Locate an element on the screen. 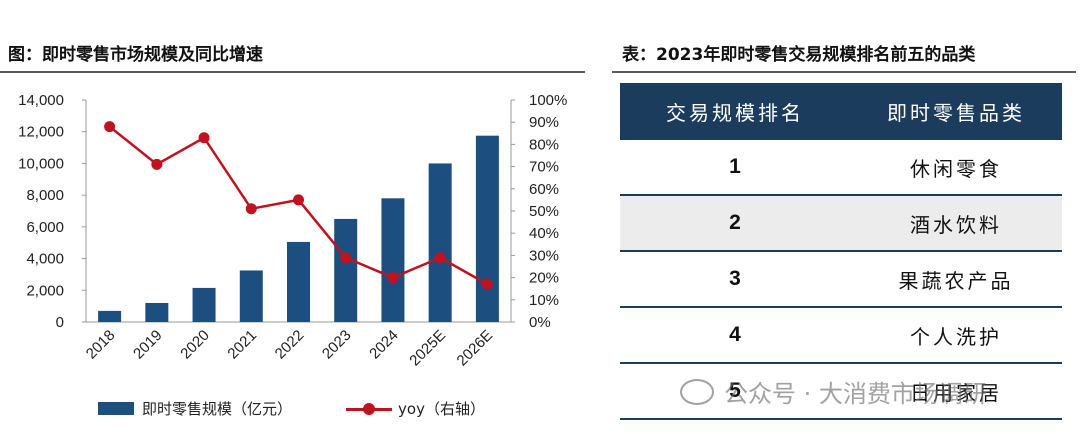 The height and width of the screenshot is (434, 1080). y-left-tick-label: 14,000 is located at coordinates (41, 100).